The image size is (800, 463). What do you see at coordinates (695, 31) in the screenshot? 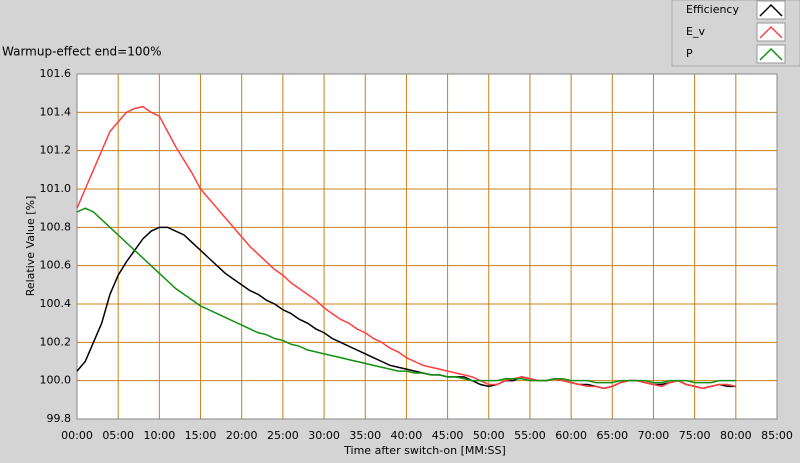
I see `legend-label: E_v` at bounding box center [695, 31].